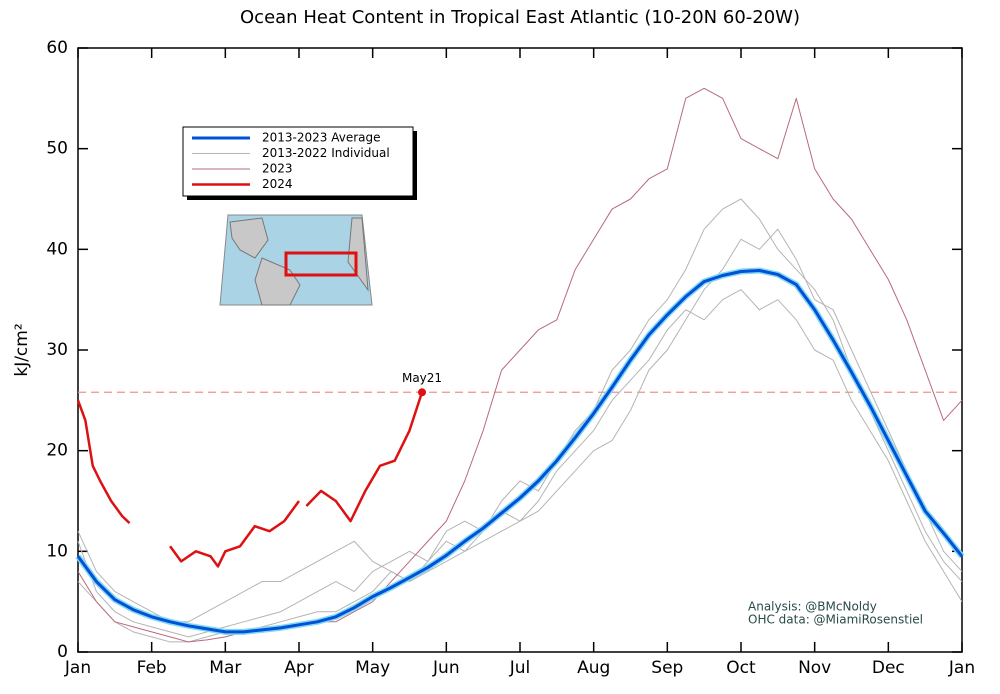 This screenshot has width=1000, height=694. I want to click on y-tick-label: 50, so click(57, 149).